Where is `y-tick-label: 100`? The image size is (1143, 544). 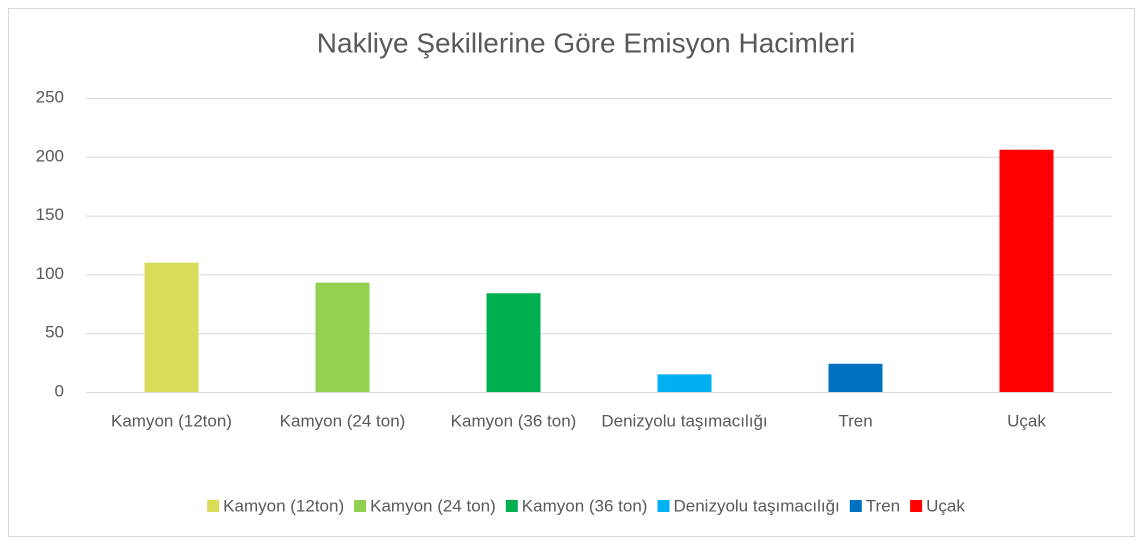 y-tick-label: 100 is located at coordinates (50, 273).